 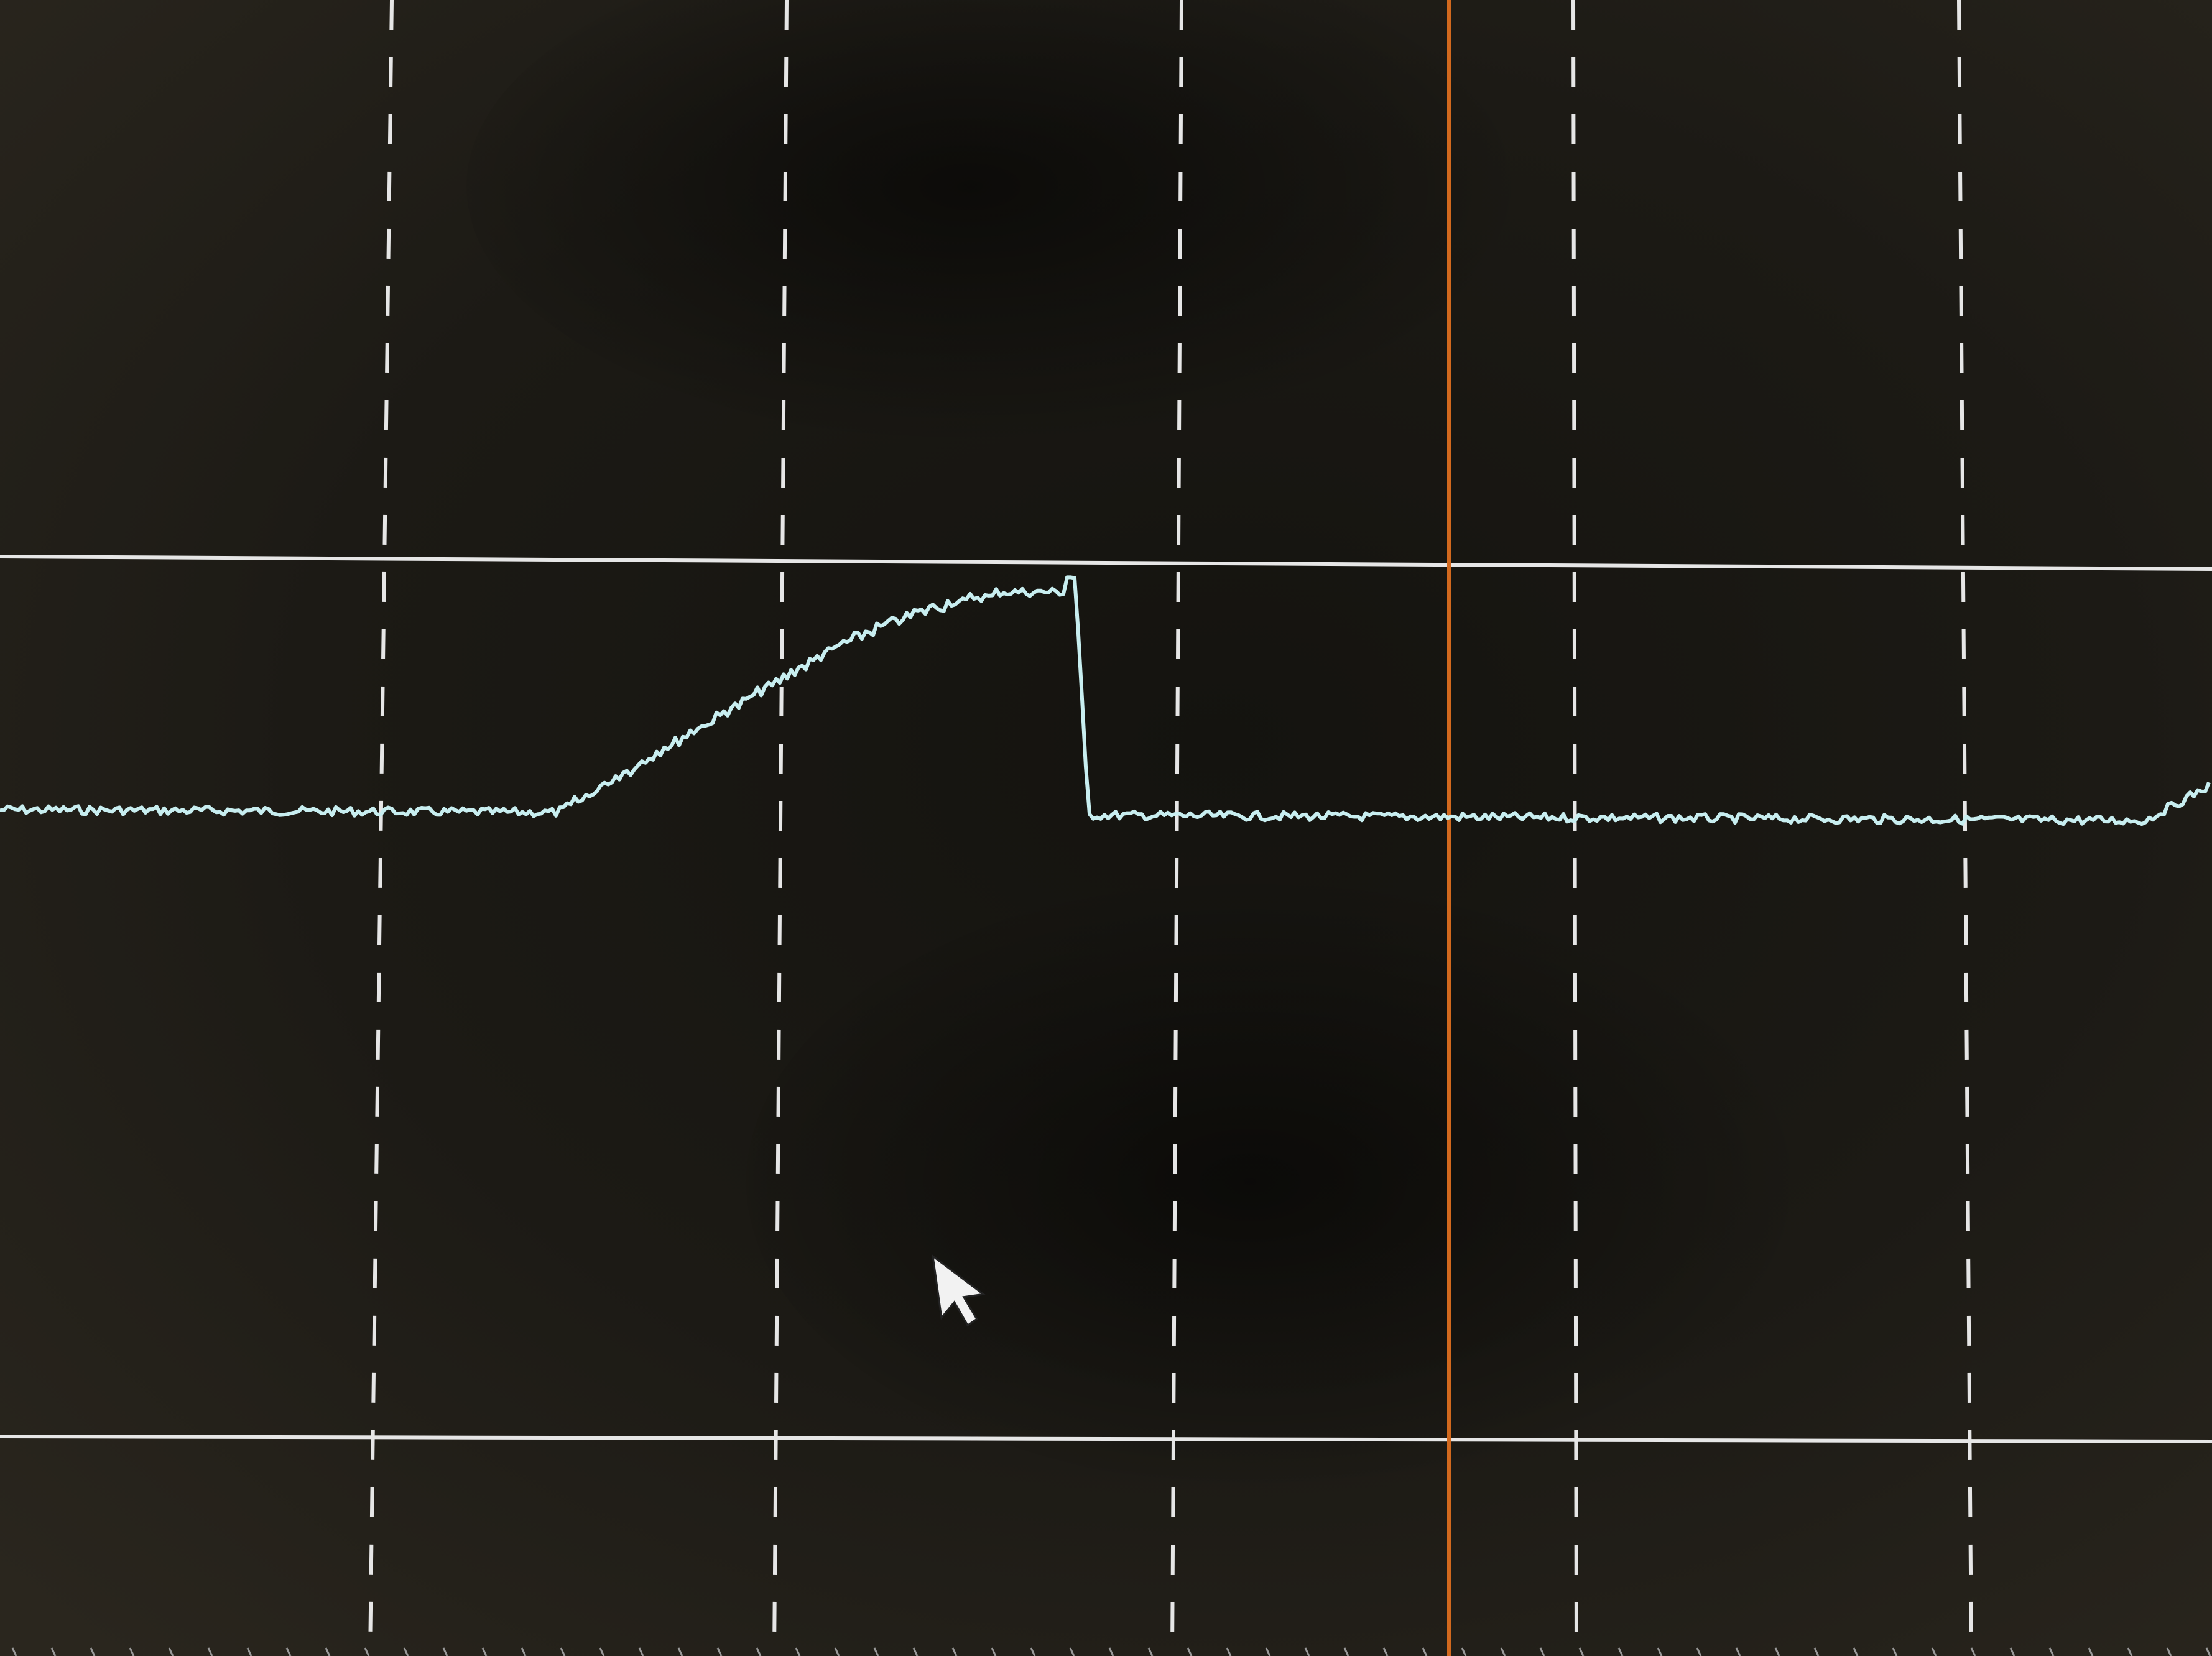 I want to click on bottom-edge-ticks, so click(x=1111, y=1651).